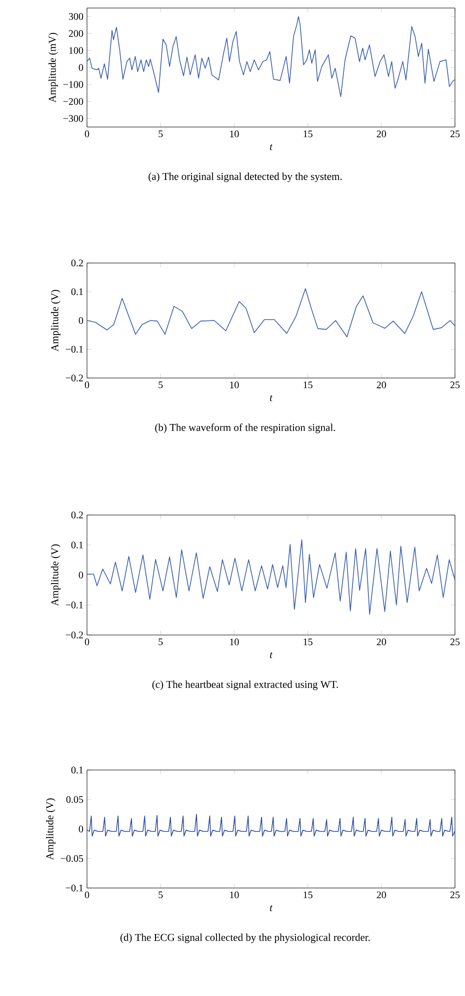 The width and height of the screenshot is (465, 996). Describe the element at coordinates (245, 177) in the screenshot. I see `text: (a) The original signal detected by the system.` at that location.